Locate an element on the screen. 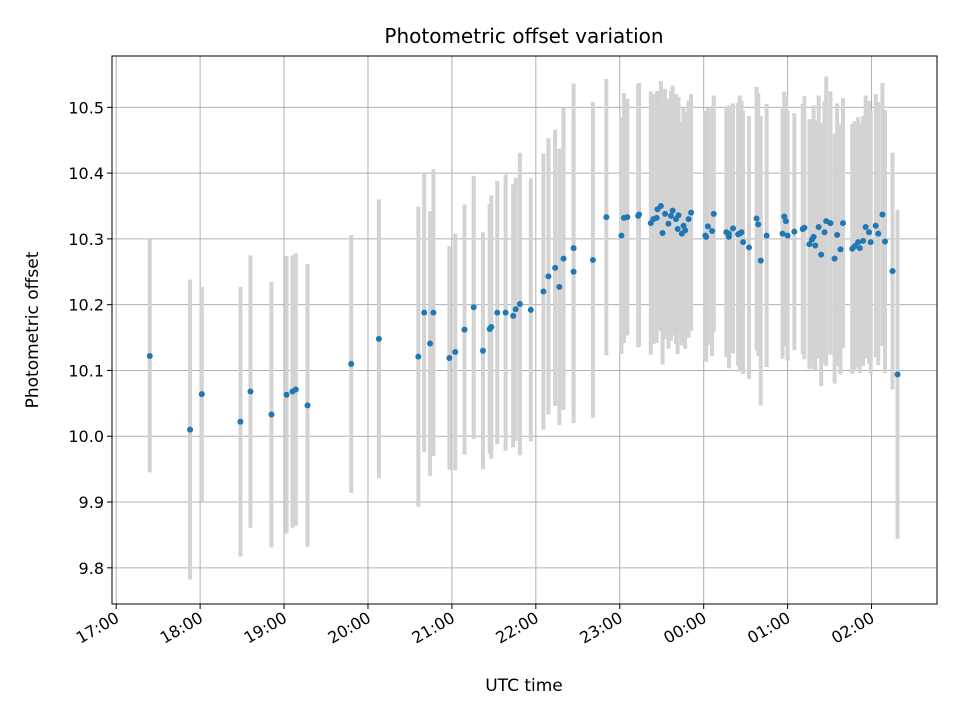 This screenshot has height=720, width=960. y-tick-label: 10.0 is located at coordinates (86, 436).